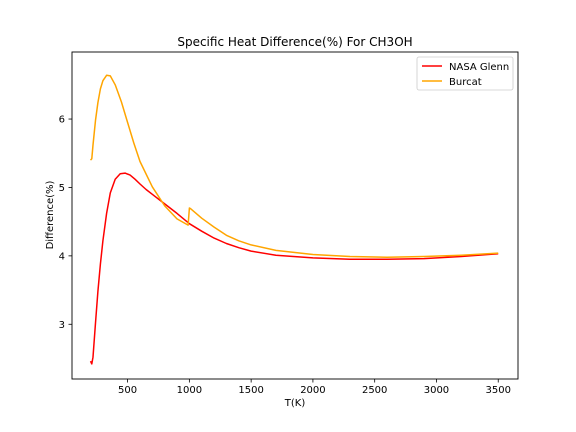  What do you see at coordinates (465, 73) in the screenshot?
I see `legend: NASA Glenn Burcat` at bounding box center [465, 73].